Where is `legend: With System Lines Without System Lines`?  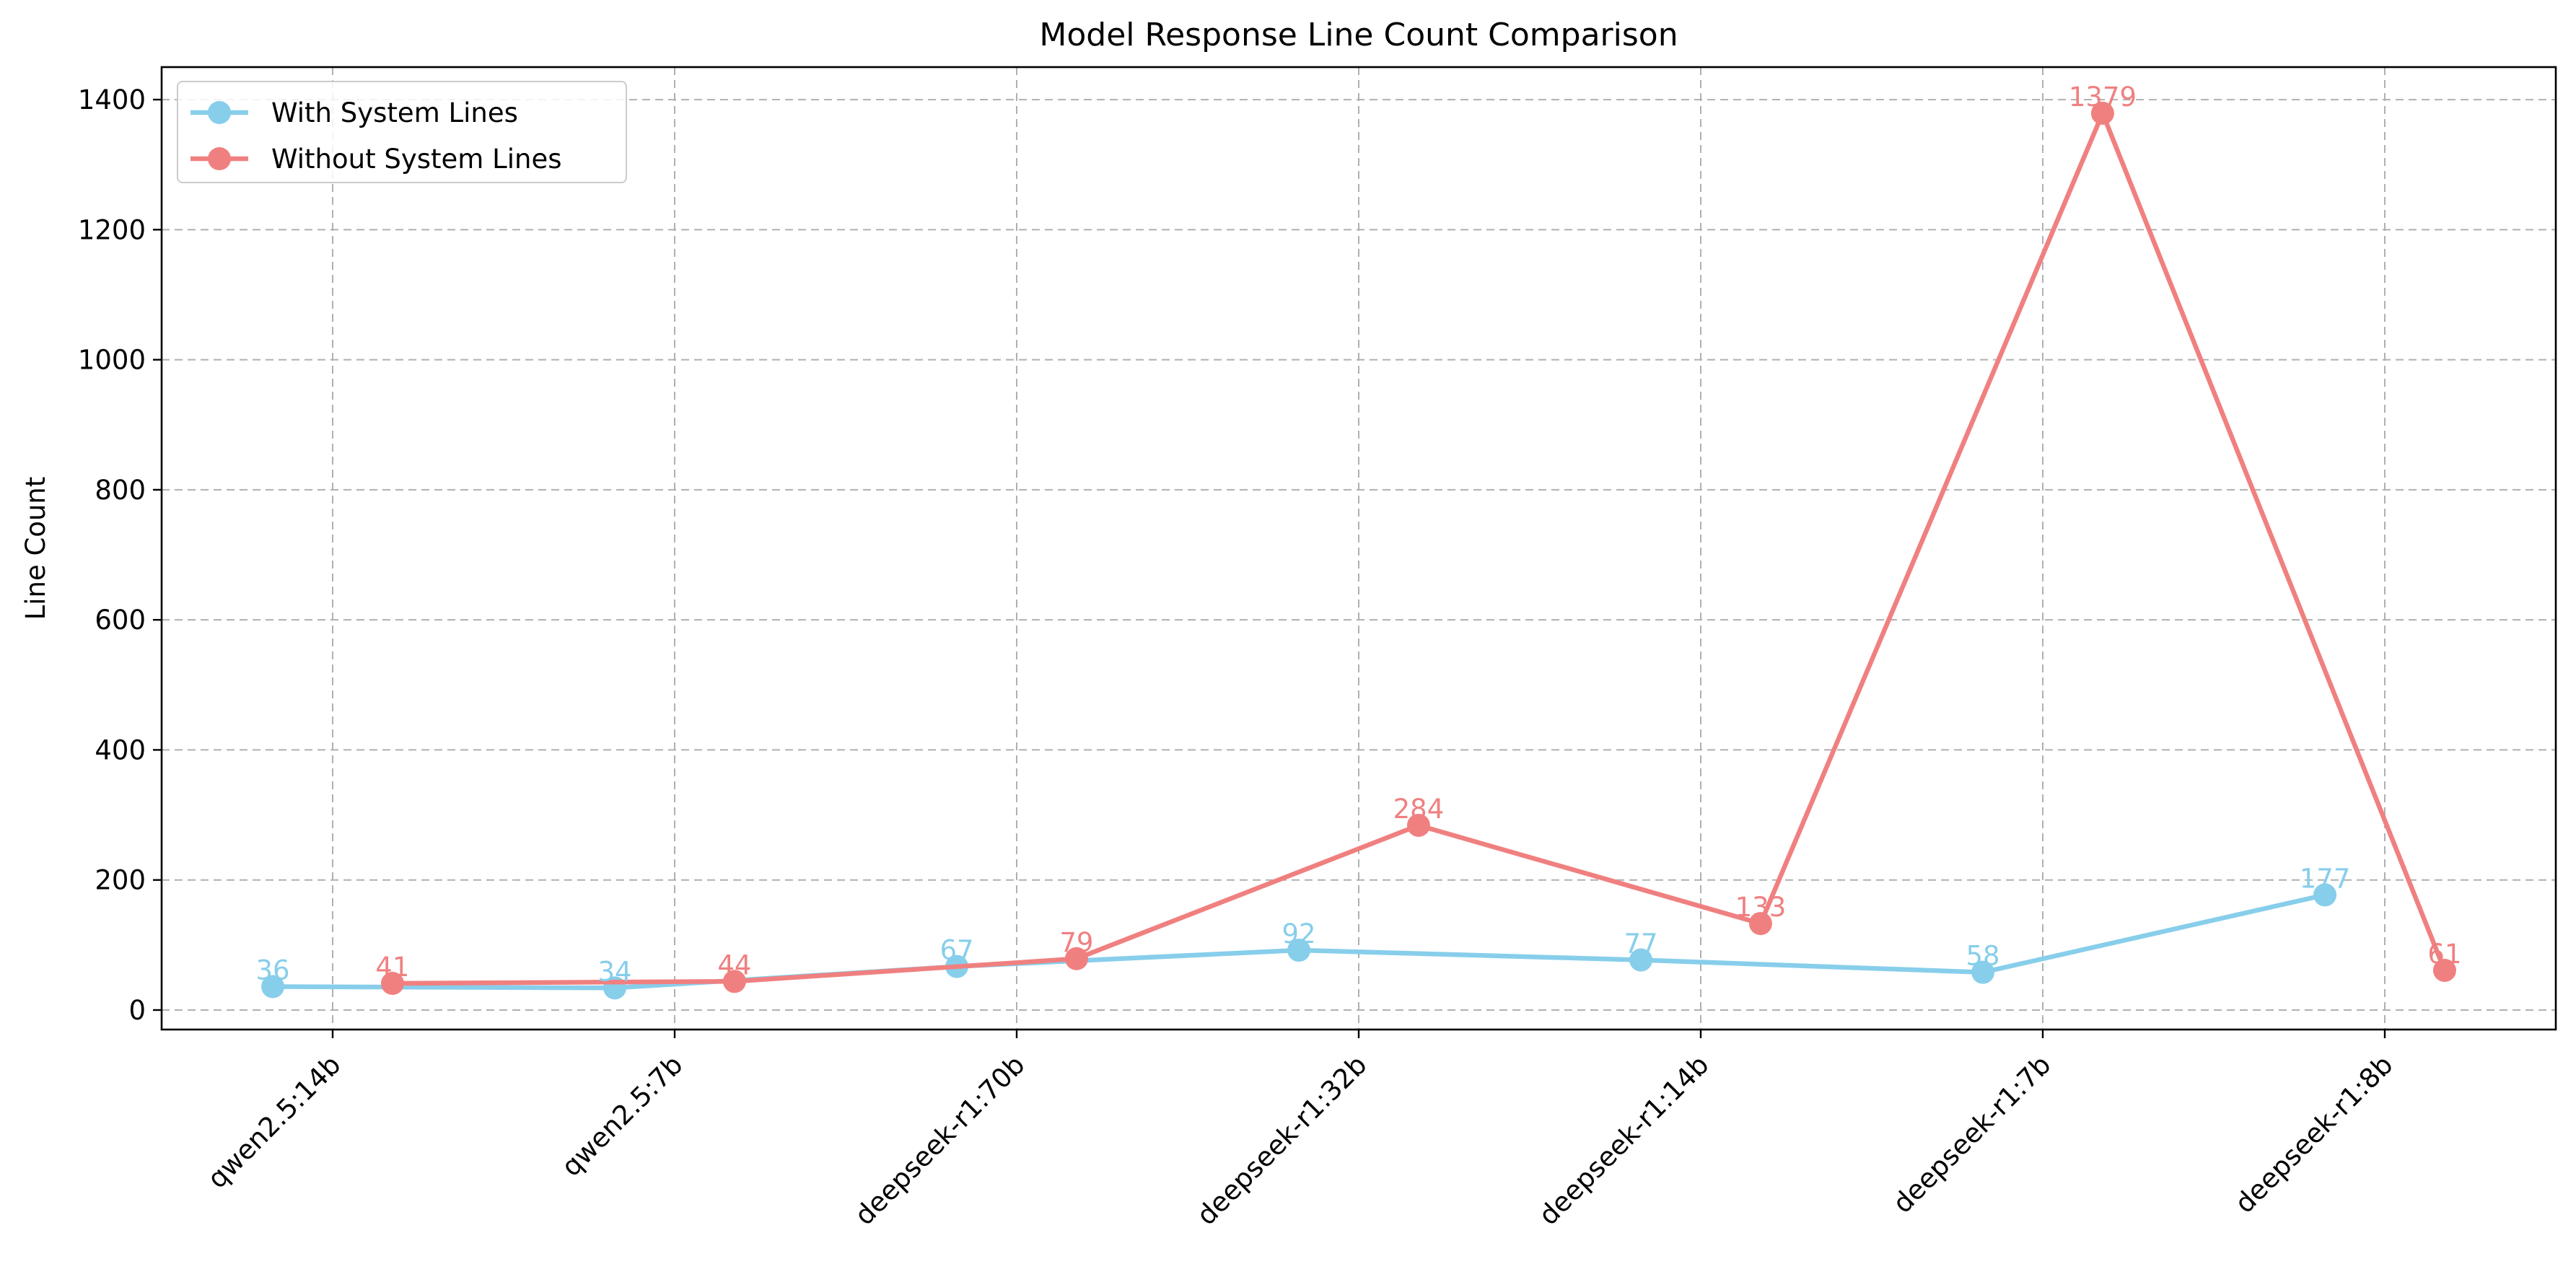
legend: With System Lines Without System Lines is located at coordinates (402, 132).